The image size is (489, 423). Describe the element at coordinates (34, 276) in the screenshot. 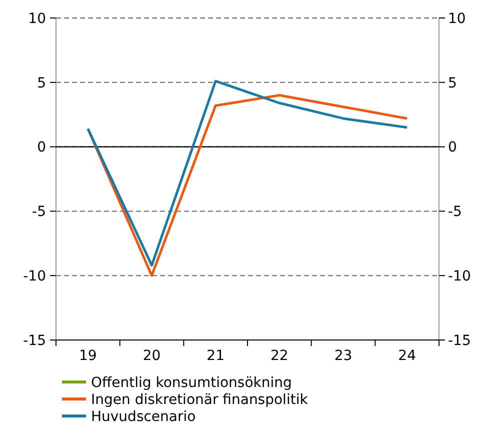

I see `y-tick-label: -10` at that location.